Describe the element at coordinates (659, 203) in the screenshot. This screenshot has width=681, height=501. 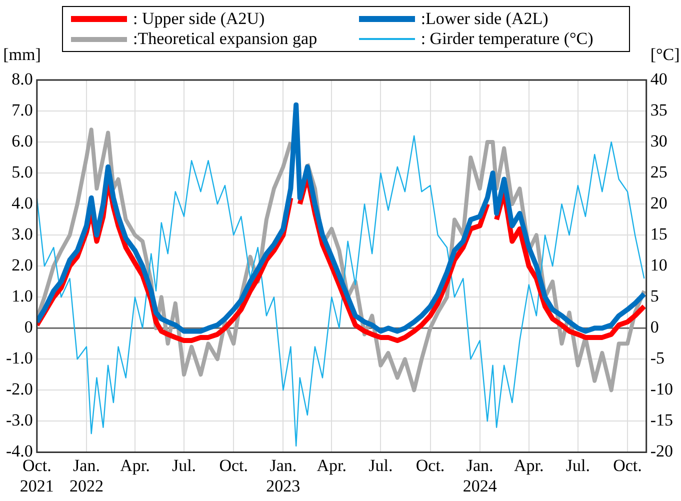
I see `y2-tick-label: 20` at that location.